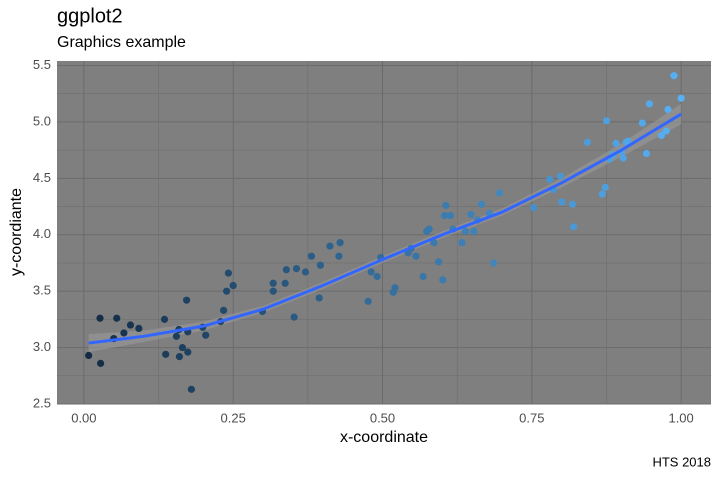 The height and width of the screenshot is (480, 720). I want to click on x-tick-label: 0.50, so click(382, 417).